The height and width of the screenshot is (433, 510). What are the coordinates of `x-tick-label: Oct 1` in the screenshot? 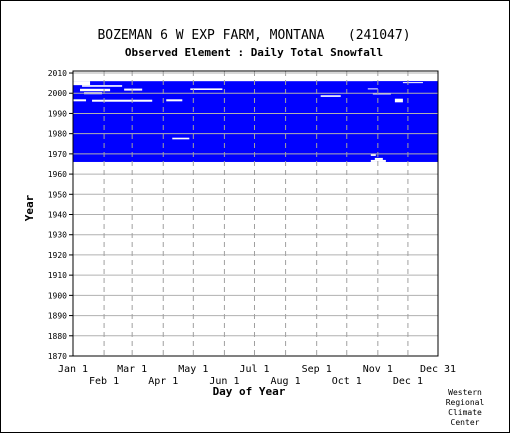 It's located at (347, 381).